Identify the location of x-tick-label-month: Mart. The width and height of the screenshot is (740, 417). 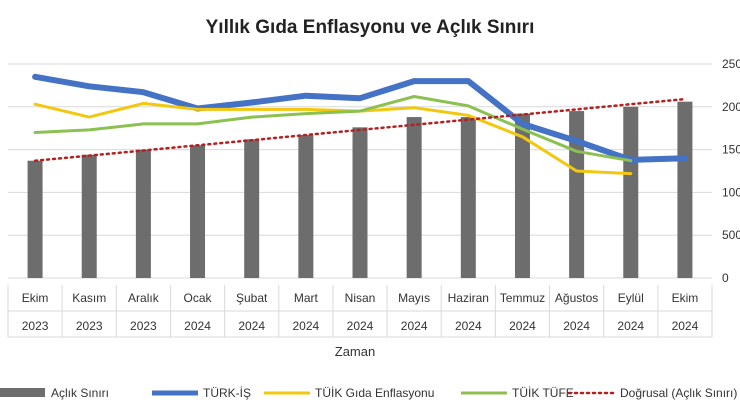
(306, 298).